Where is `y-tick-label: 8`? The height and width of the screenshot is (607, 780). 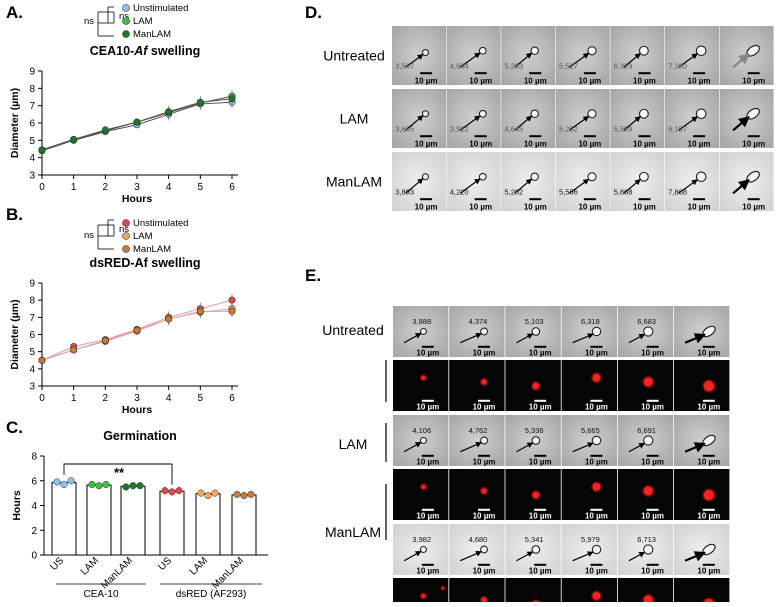
y-tick-label: 8 is located at coordinates (32, 89).